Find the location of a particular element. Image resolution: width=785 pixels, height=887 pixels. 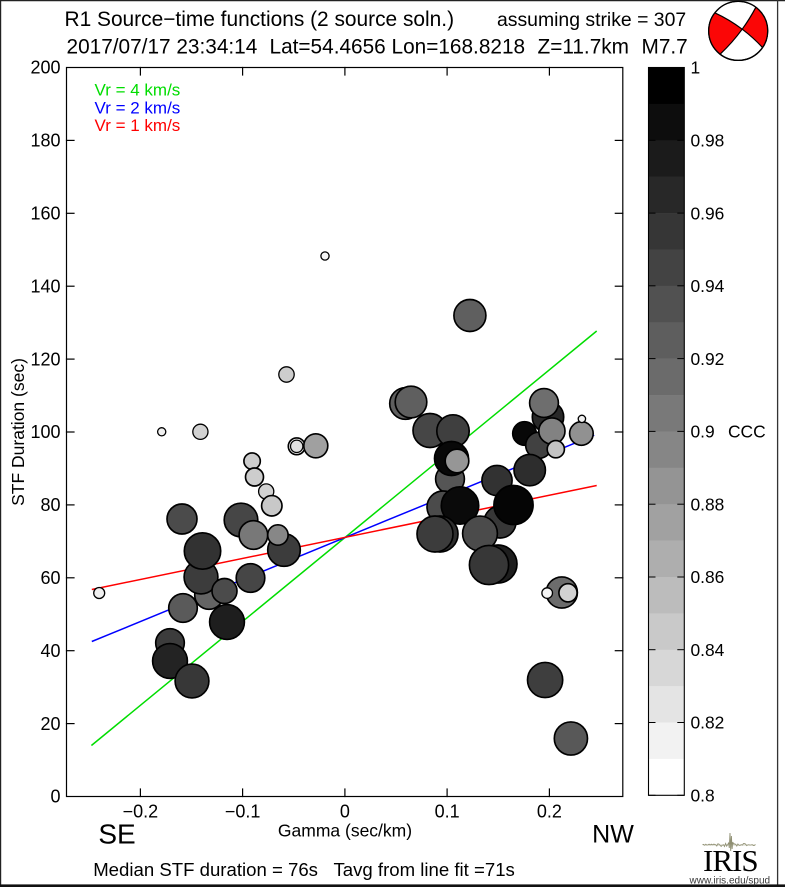

svg-text: Vr = 4 km/s is located at coordinates (138, 90).